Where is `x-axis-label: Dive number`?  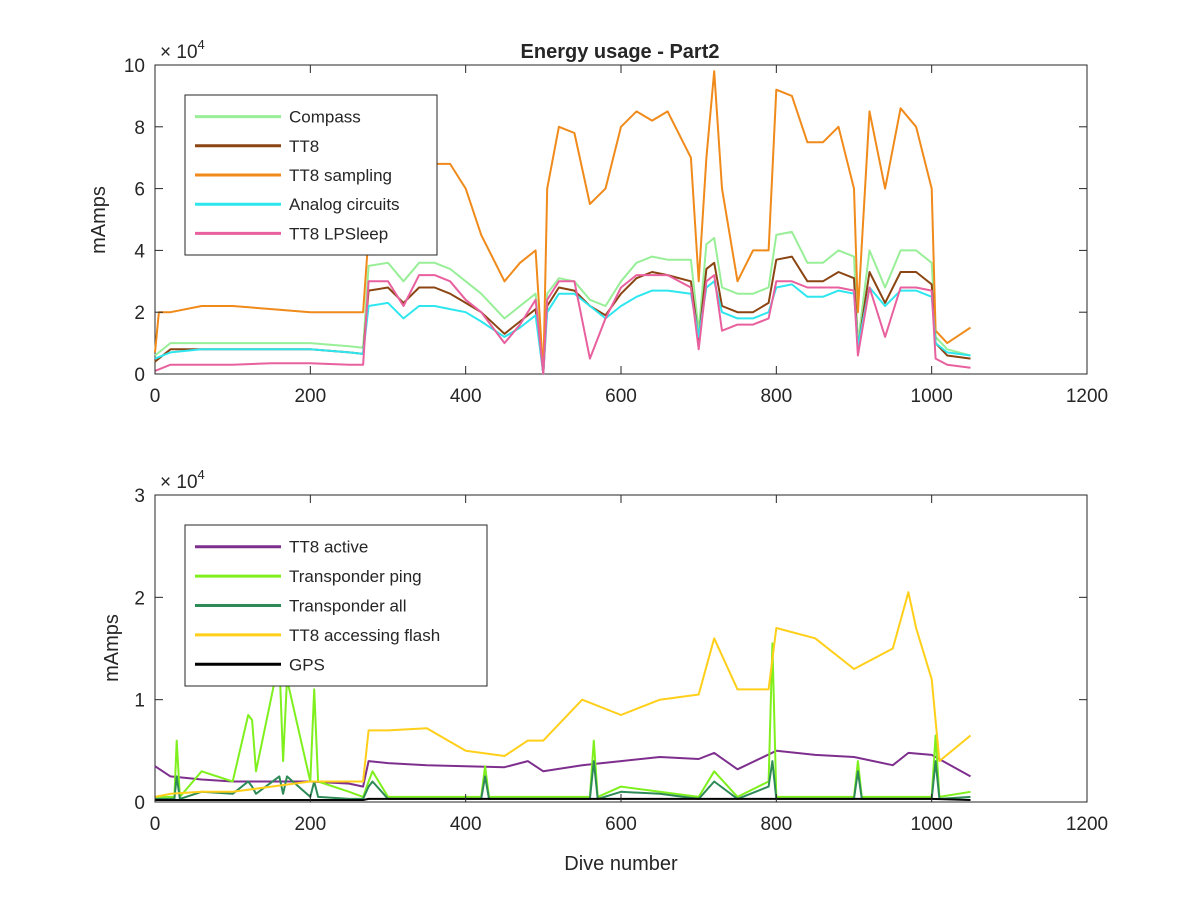 x-axis-label: Dive number is located at coordinates (621, 864).